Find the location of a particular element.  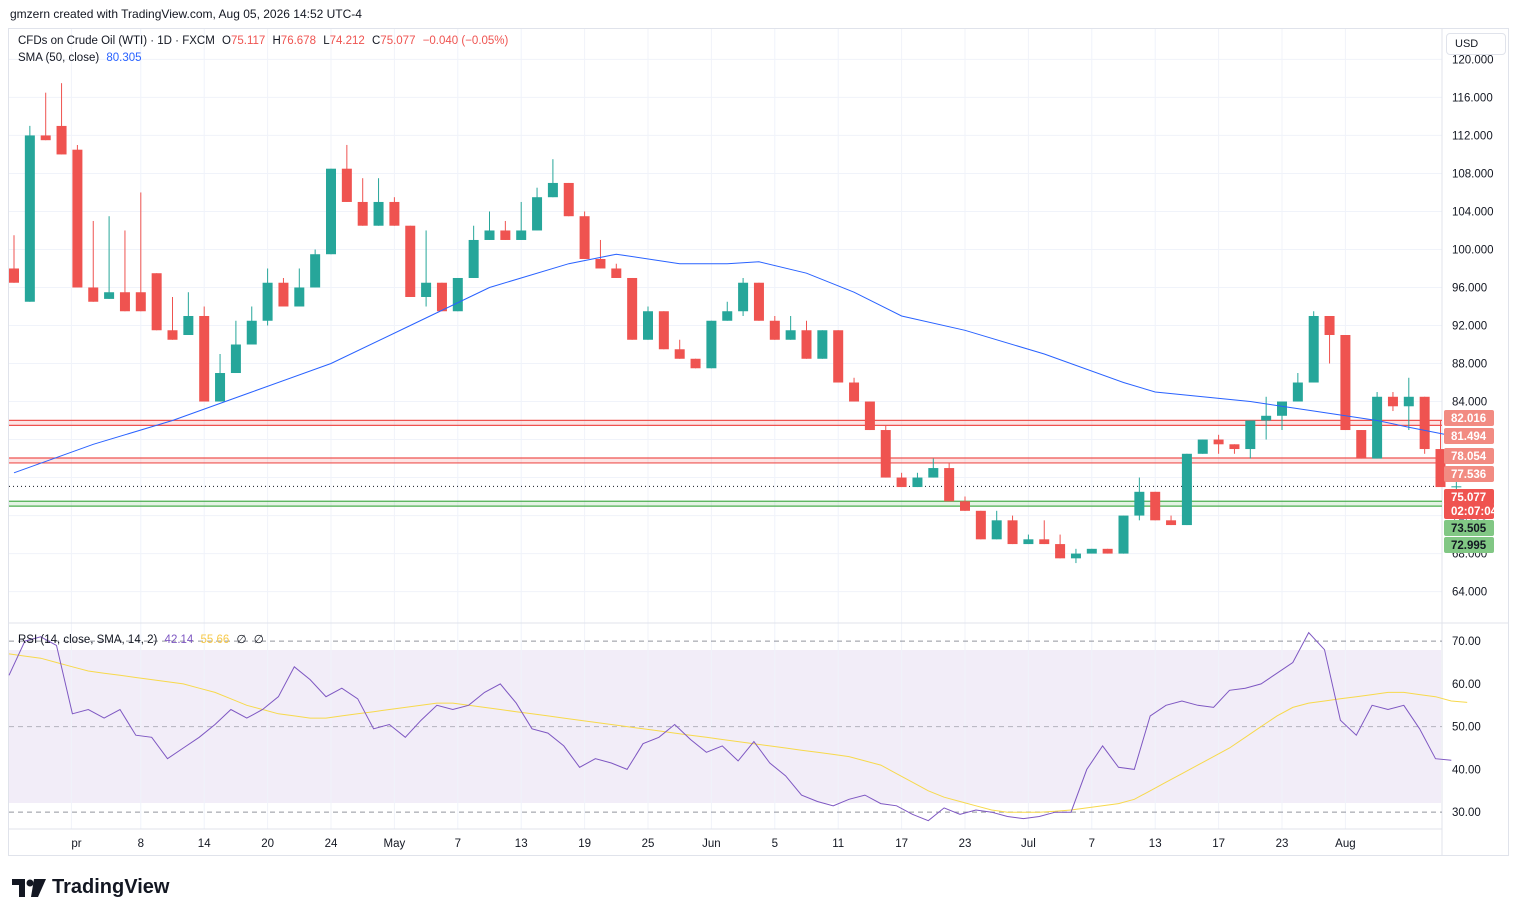

price-tick-label: 88.000 is located at coordinates (1469, 365).